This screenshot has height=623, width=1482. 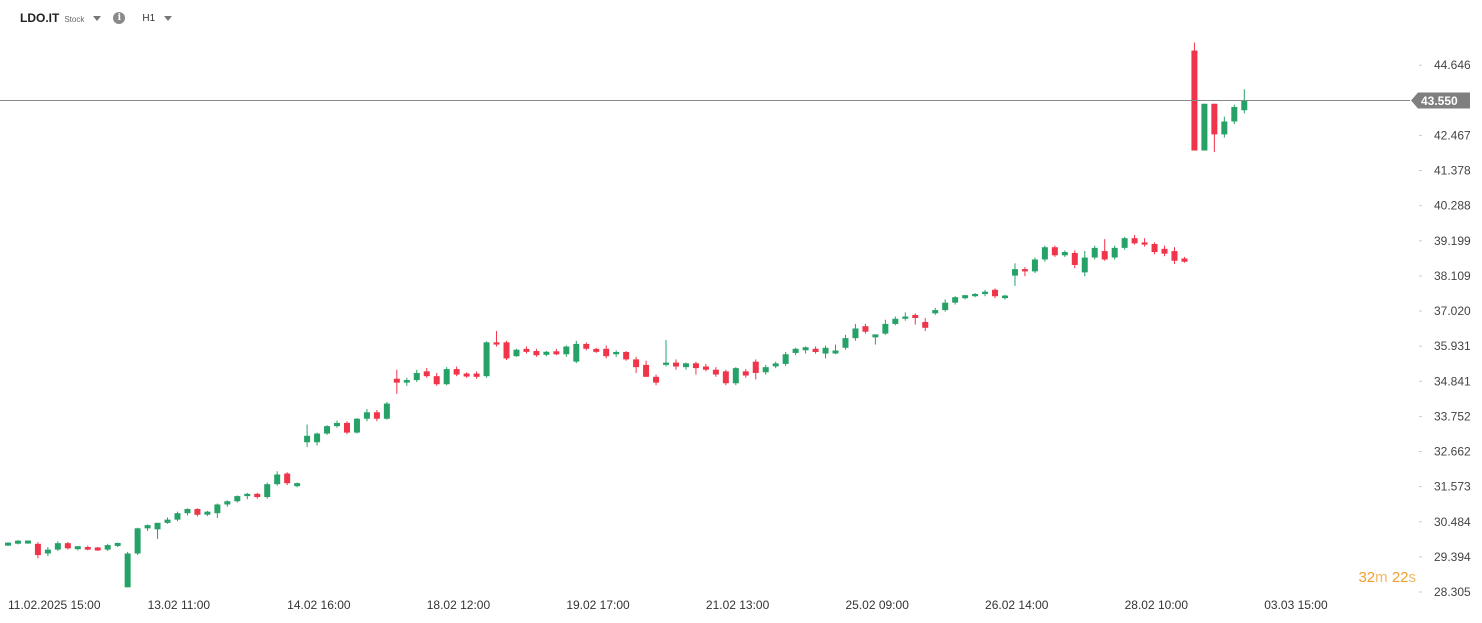 What do you see at coordinates (97, 18) in the screenshot?
I see `symbol-dropdown-chevron-icon` at bounding box center [97, 18].